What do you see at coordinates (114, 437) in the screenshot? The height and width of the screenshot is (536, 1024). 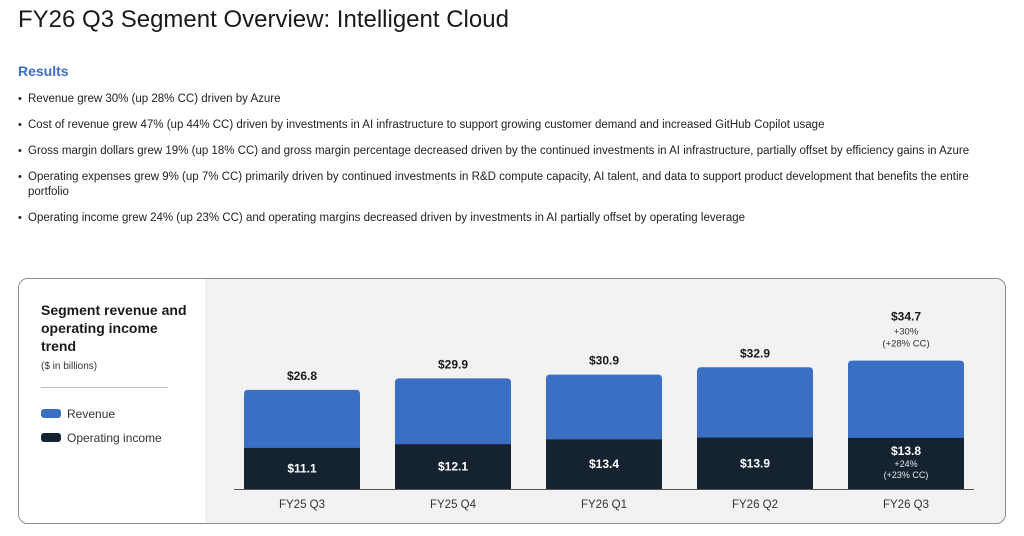 I see `legend-label-operating-income: Operating income` at bounding box center [114, 437].